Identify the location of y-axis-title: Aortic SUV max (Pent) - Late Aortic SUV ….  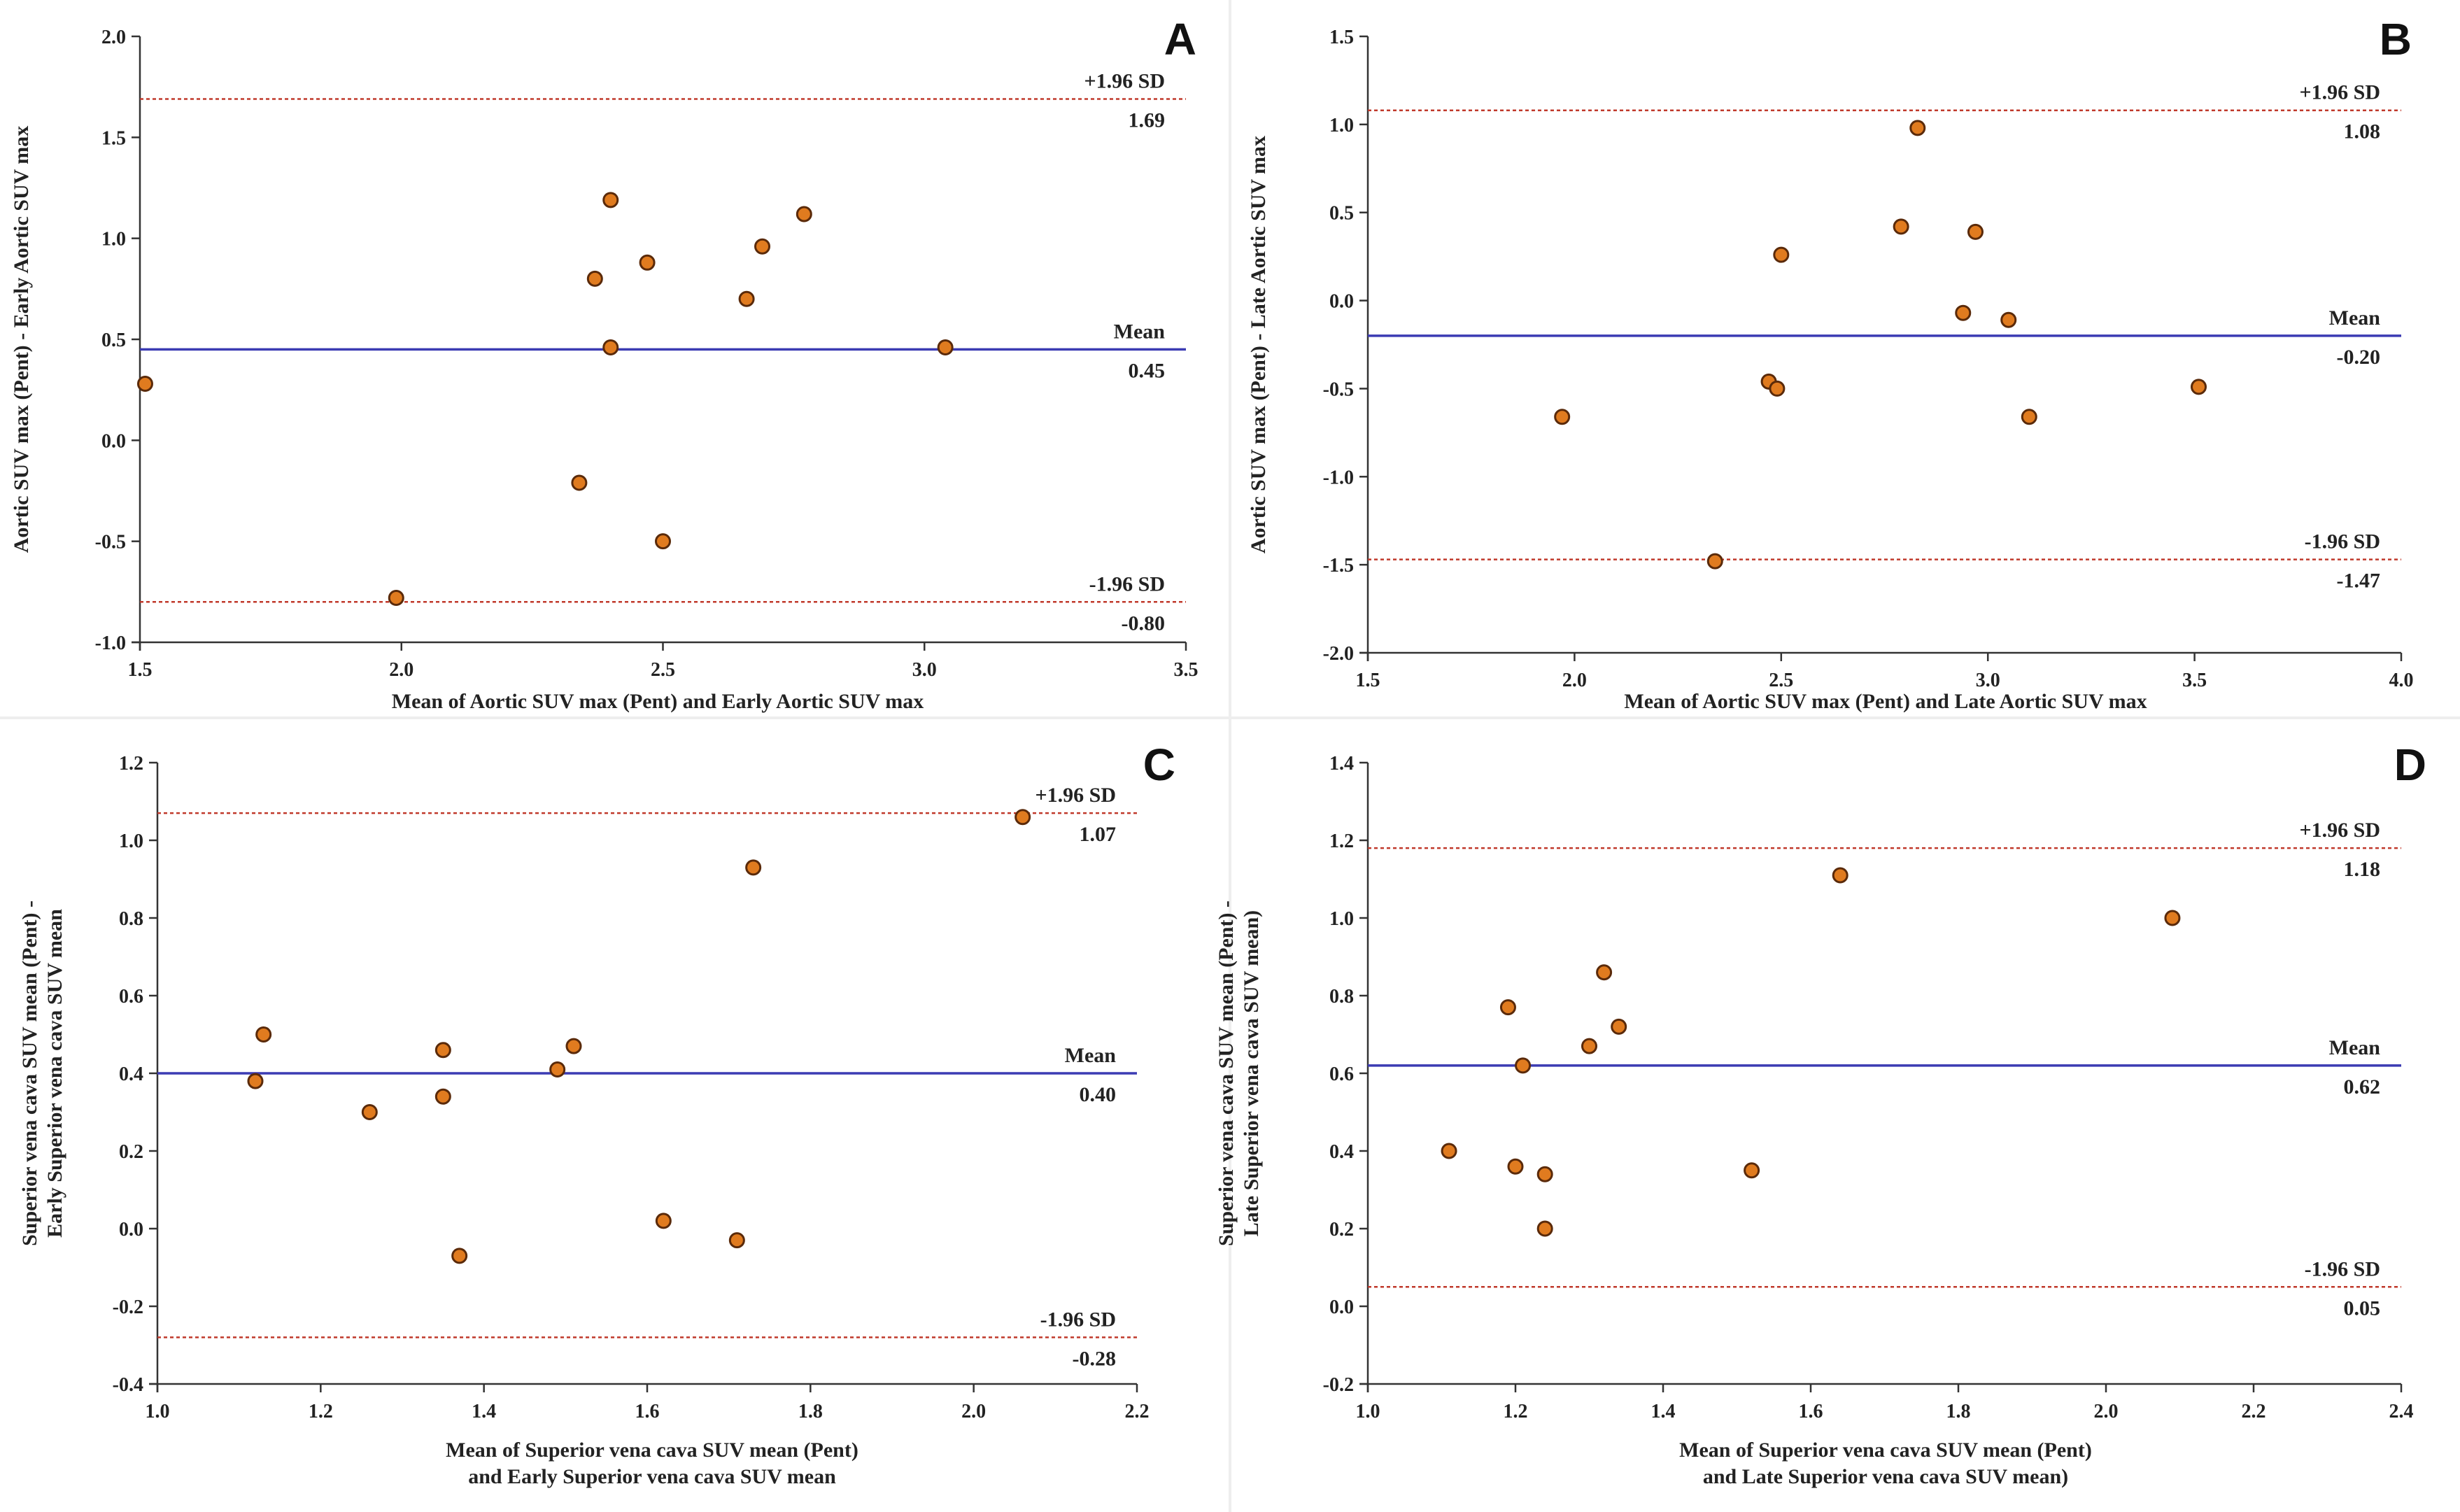
(1258, 344).